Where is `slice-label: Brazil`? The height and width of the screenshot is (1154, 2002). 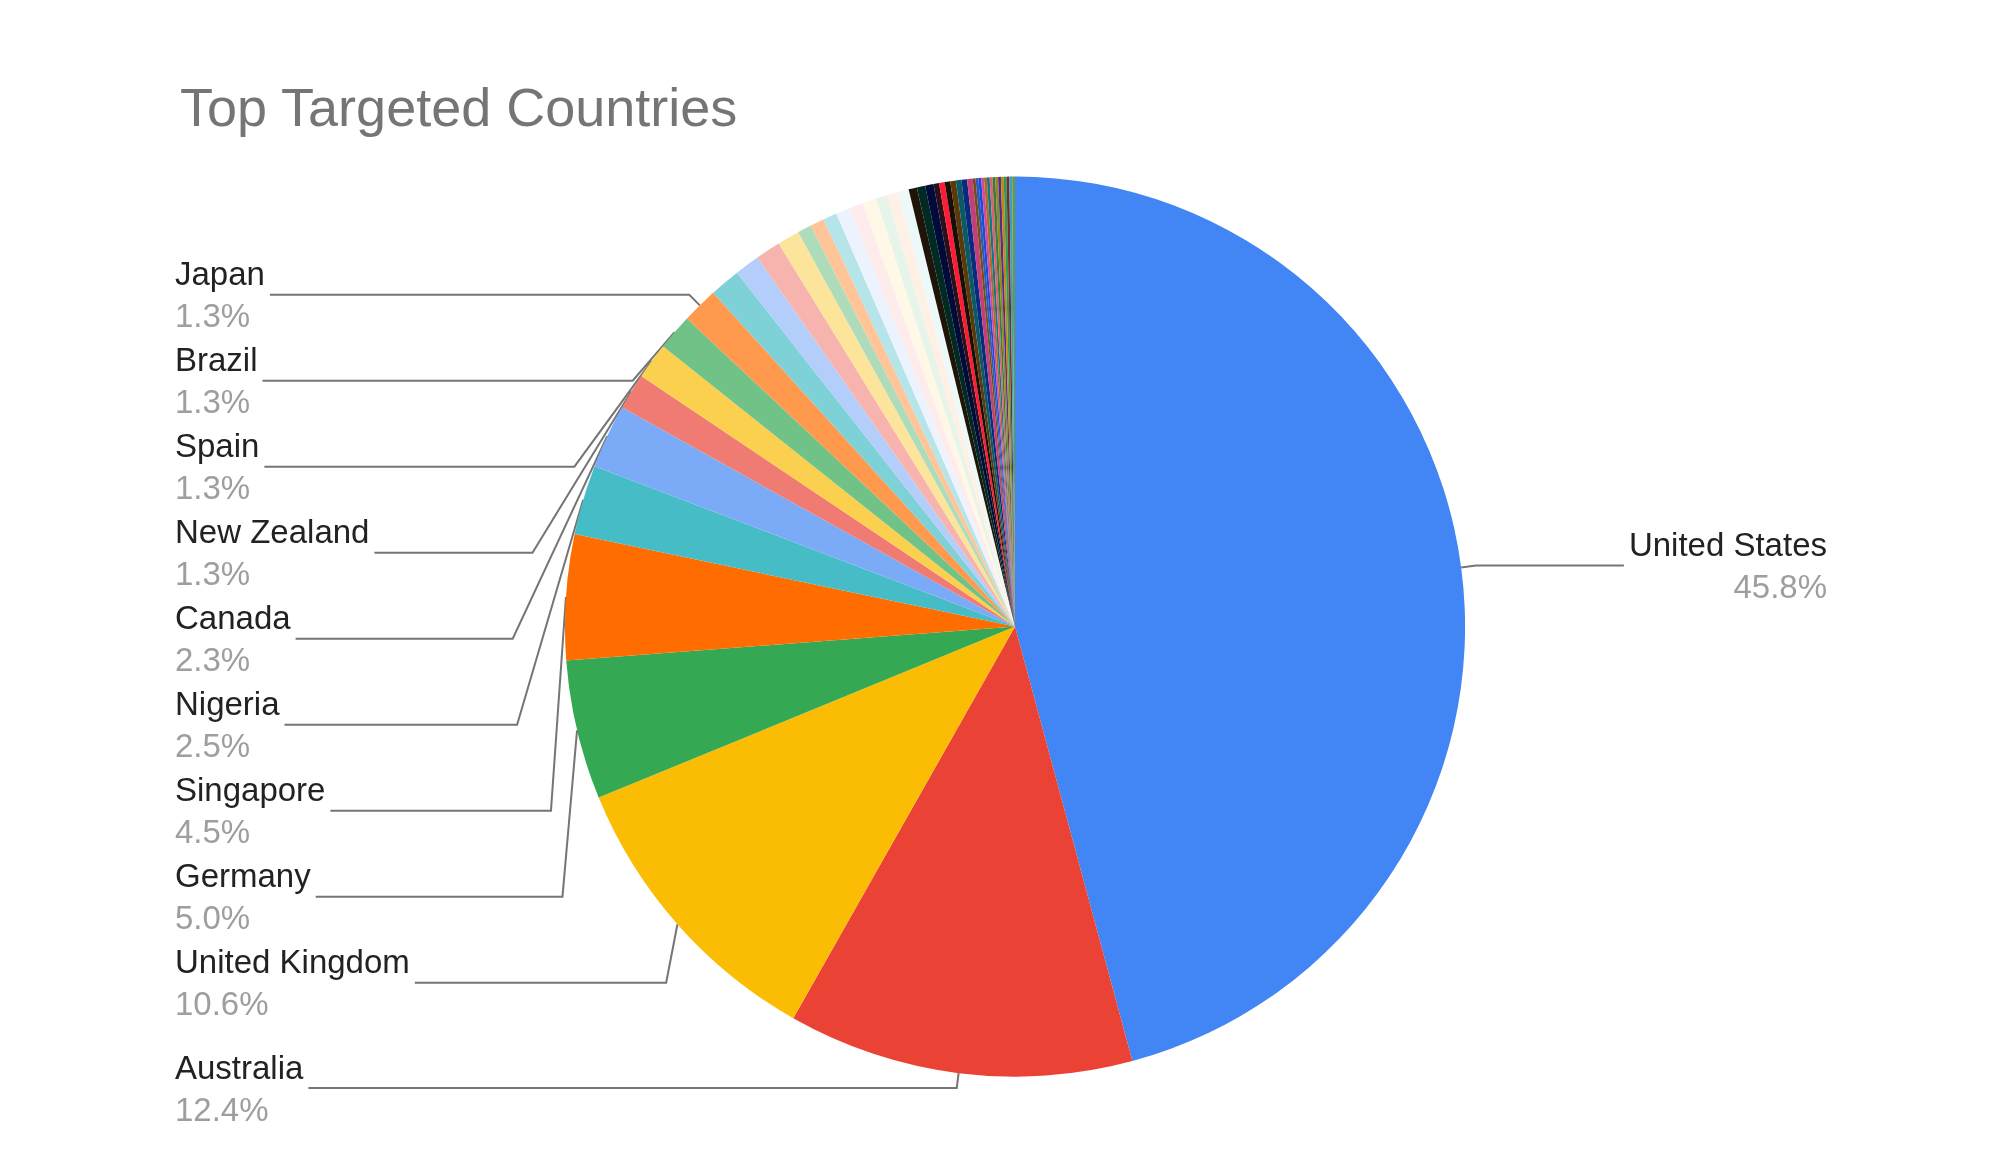
slice-label: Brazil is located at coordinates (216, 360).